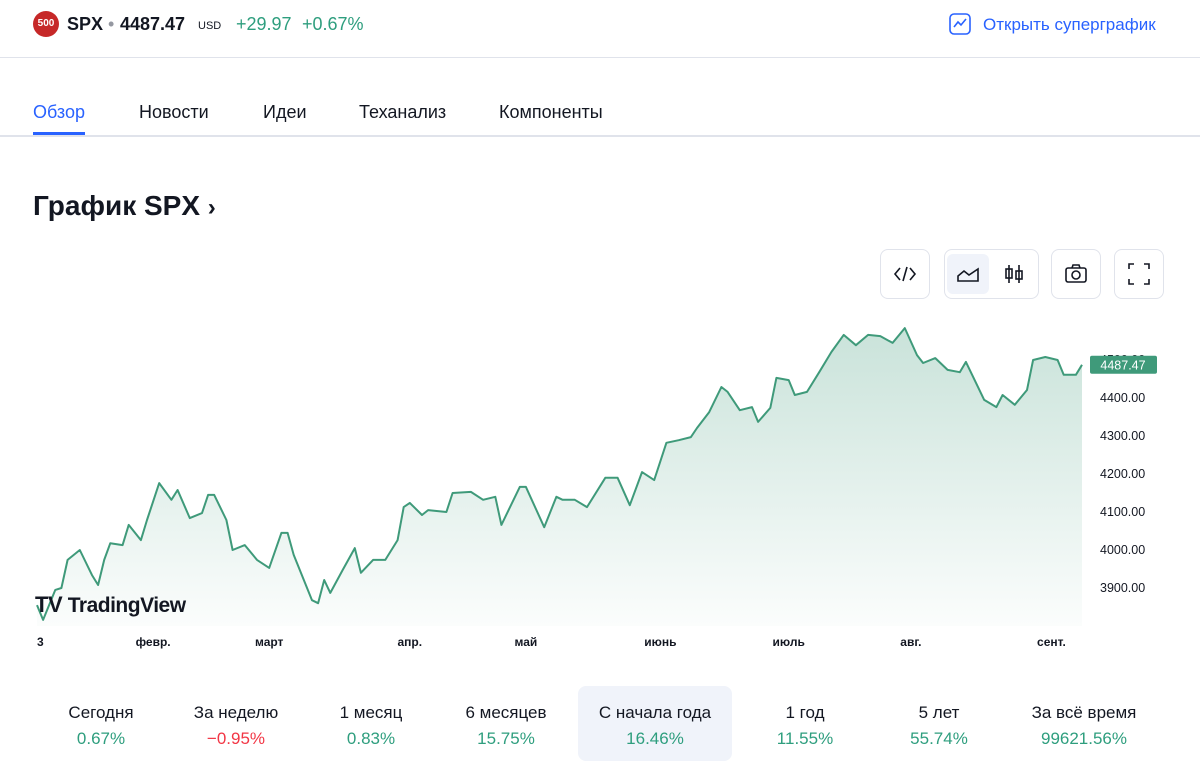 The width and height of the screenshot is (1200, 778). I want to click on x-tick: июнь, so click(660, 642).